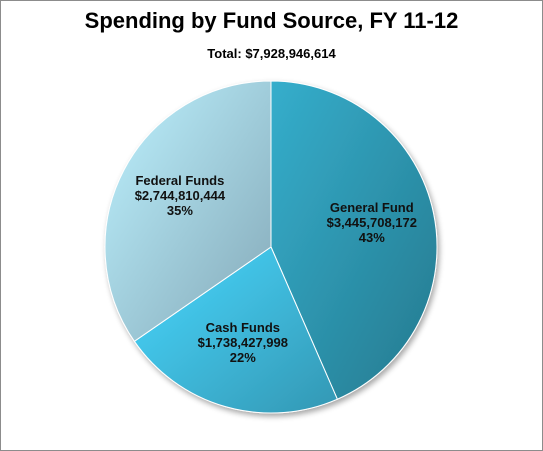  I want to click on slice-amount: $2,744,810,444, so click(180, 195).